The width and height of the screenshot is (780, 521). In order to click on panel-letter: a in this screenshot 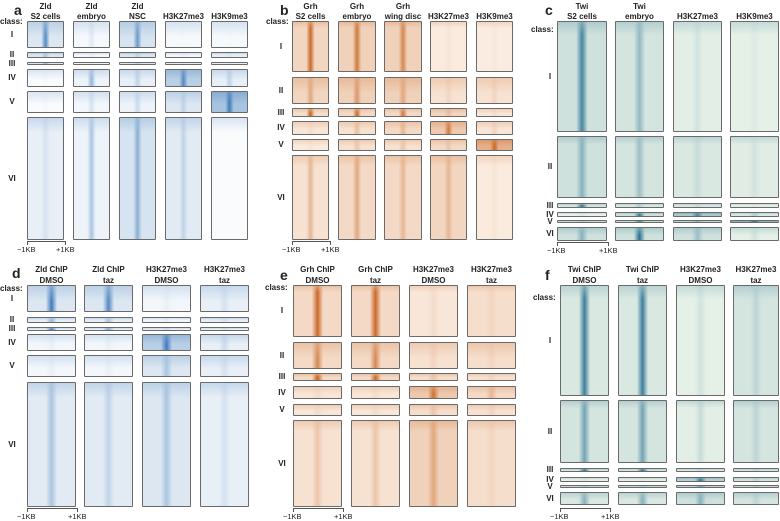, I will do `click(18, 10)`.